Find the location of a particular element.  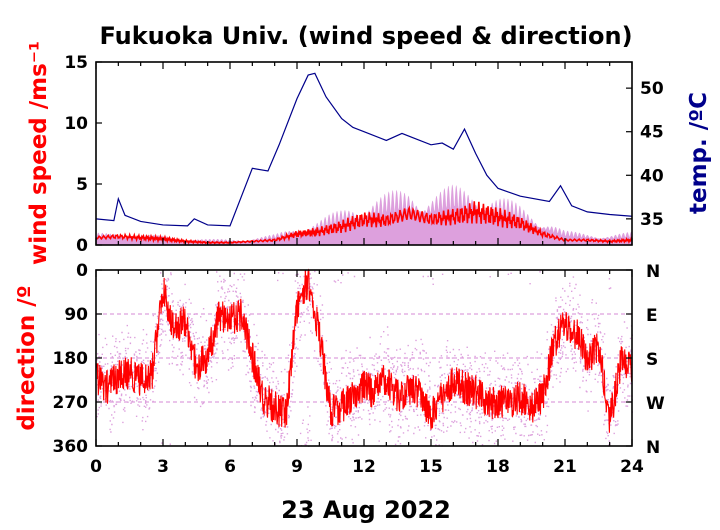

x-tick-label: 12 is located at coordinates (364, 467).